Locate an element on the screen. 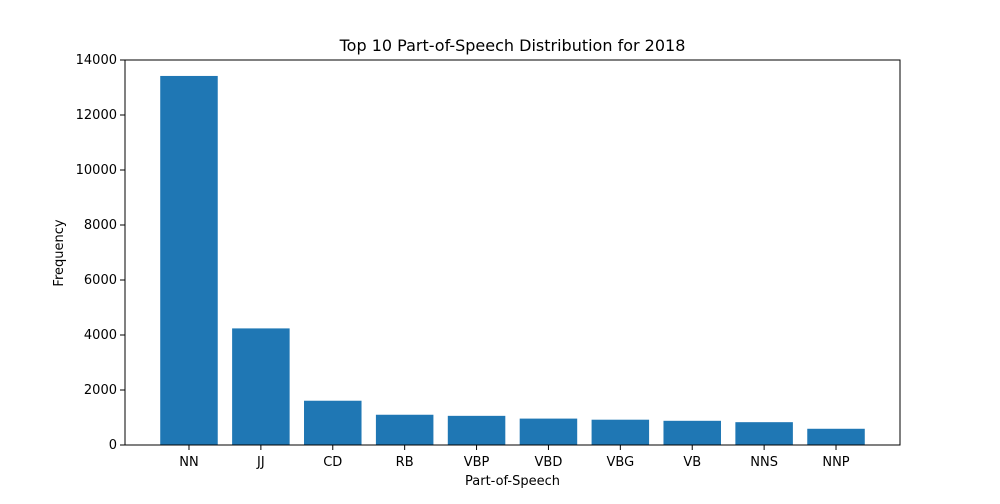 The width and height of the screenshot is (1000, 504). x-tick-label-vbp: VBP is located at coordinates (477, 462).